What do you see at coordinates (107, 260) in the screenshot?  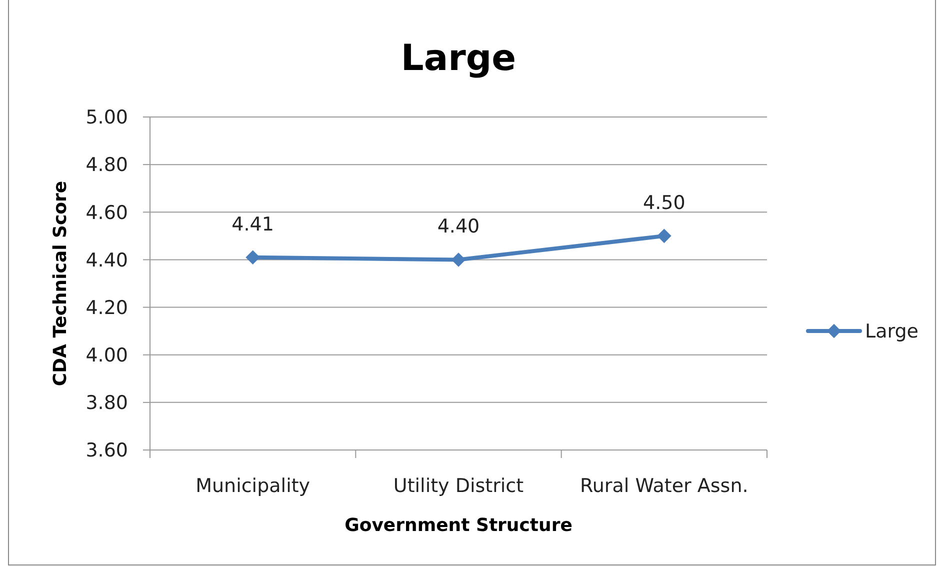 I see `y-tick-label: 4.40` at bounding box center [107, 260].